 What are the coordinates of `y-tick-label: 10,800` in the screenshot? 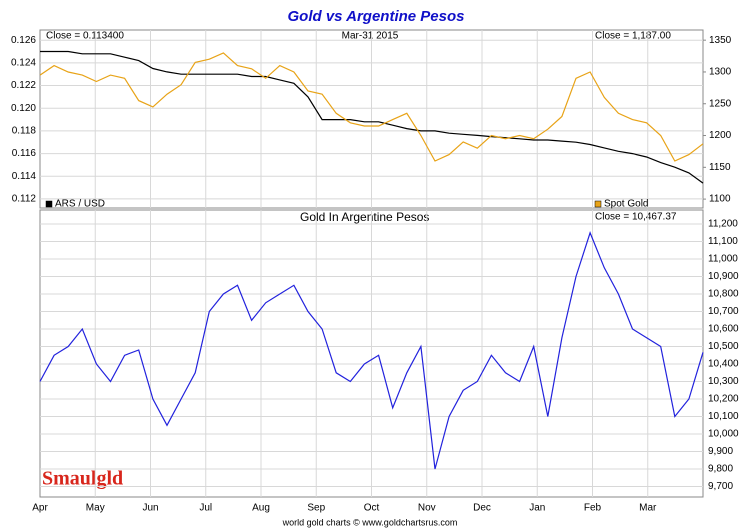 It's located at (723, 294).